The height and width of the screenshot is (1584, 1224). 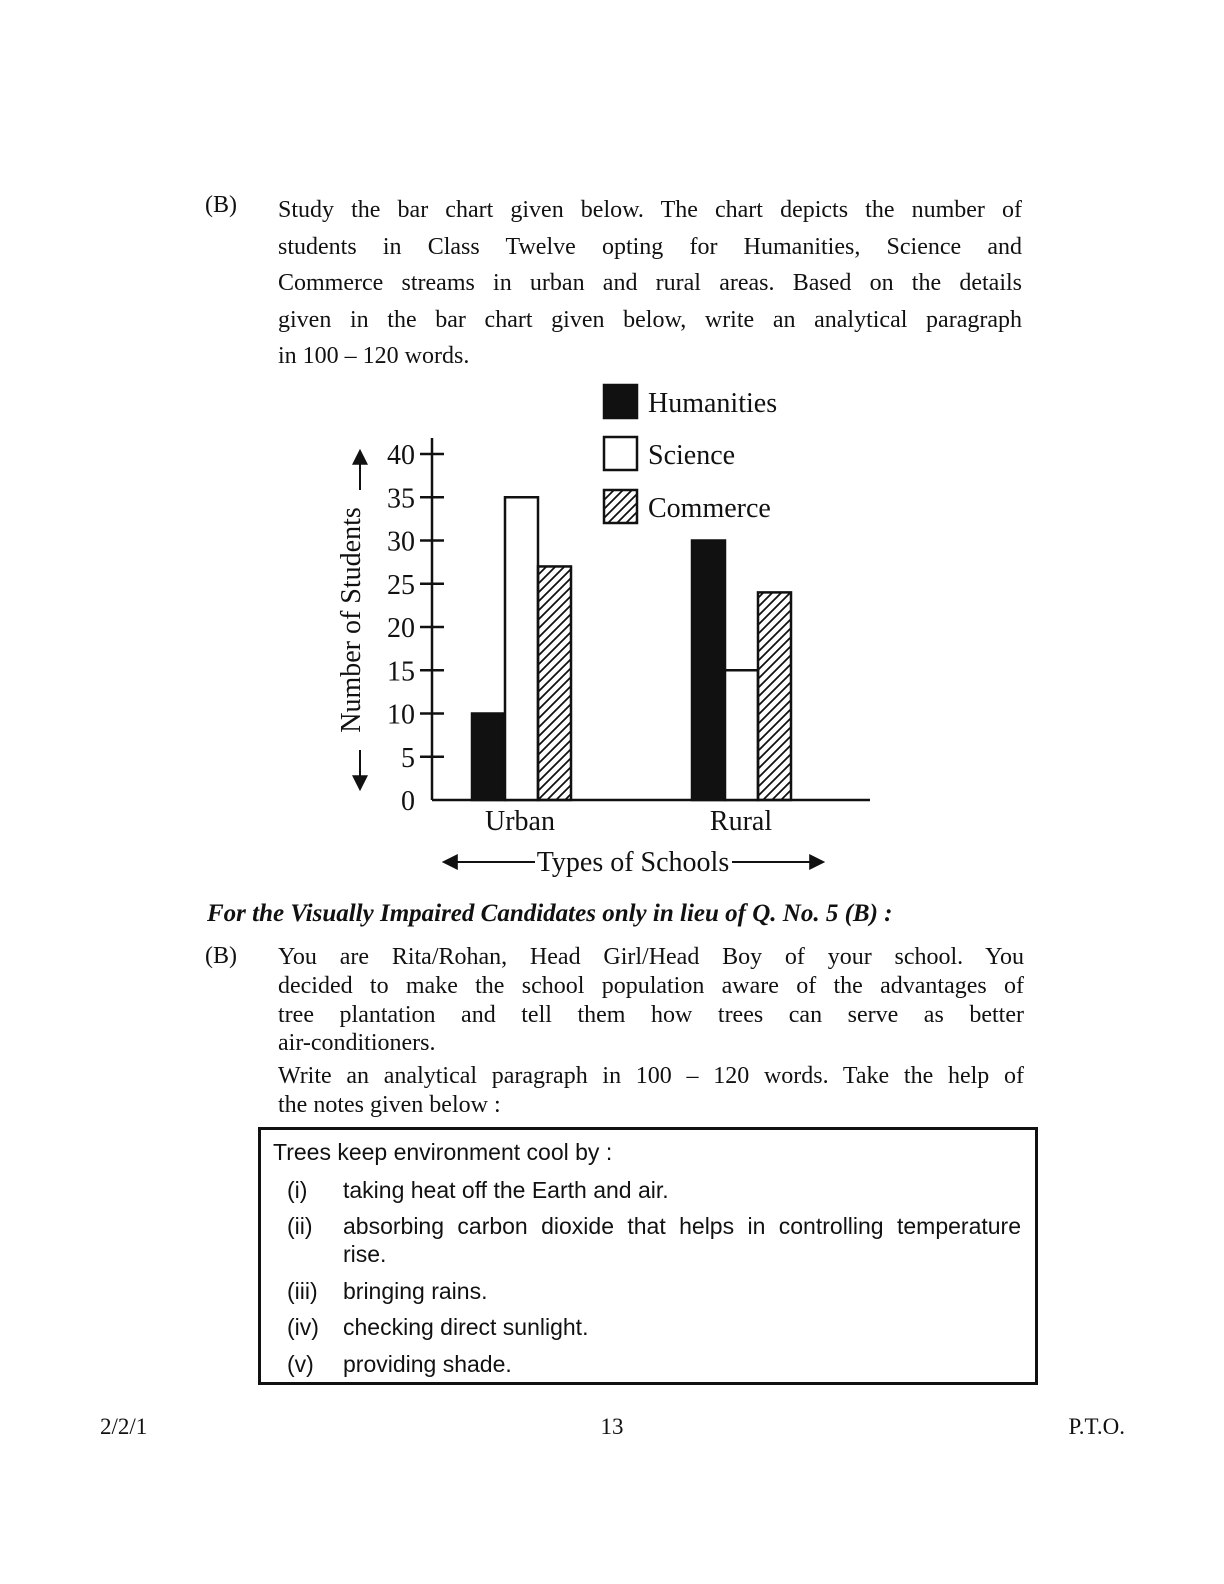 What do you see at coordinates (708, 670) in the screenshot?
I see `bar-humanities-rural` at bounding box center [708, 670].